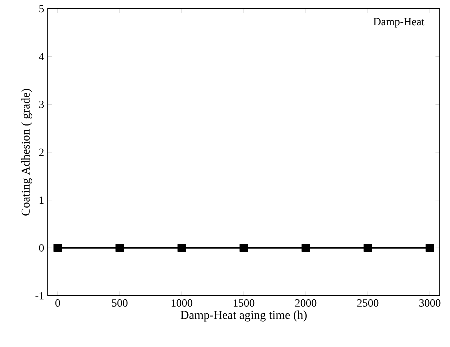 The height and width of the screenshot is (347, 450). Describe the element at coordinates (41, 248) in the screenshot. I see `y-tick-label: 0` at that location.